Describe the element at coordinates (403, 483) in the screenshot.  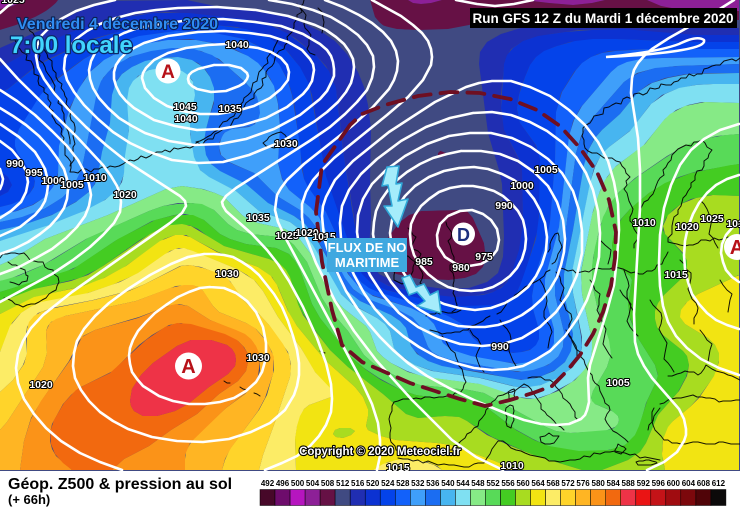
I see `svg-text: 528` at that location.